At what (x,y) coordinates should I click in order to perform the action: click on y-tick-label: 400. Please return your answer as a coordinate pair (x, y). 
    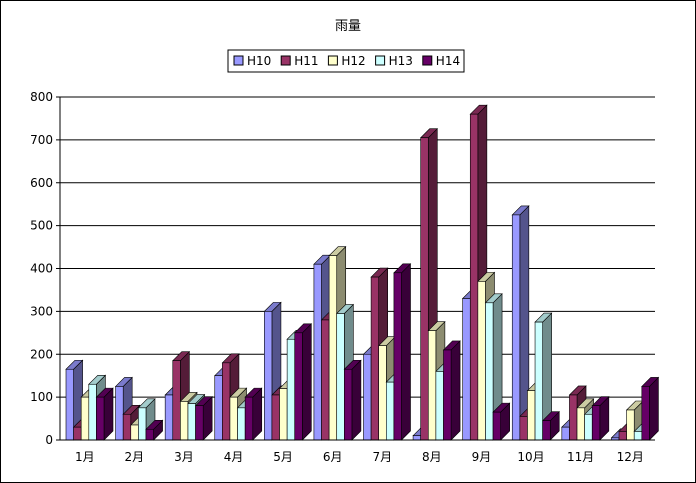
    Looking at the image, I should click on (41, 269).